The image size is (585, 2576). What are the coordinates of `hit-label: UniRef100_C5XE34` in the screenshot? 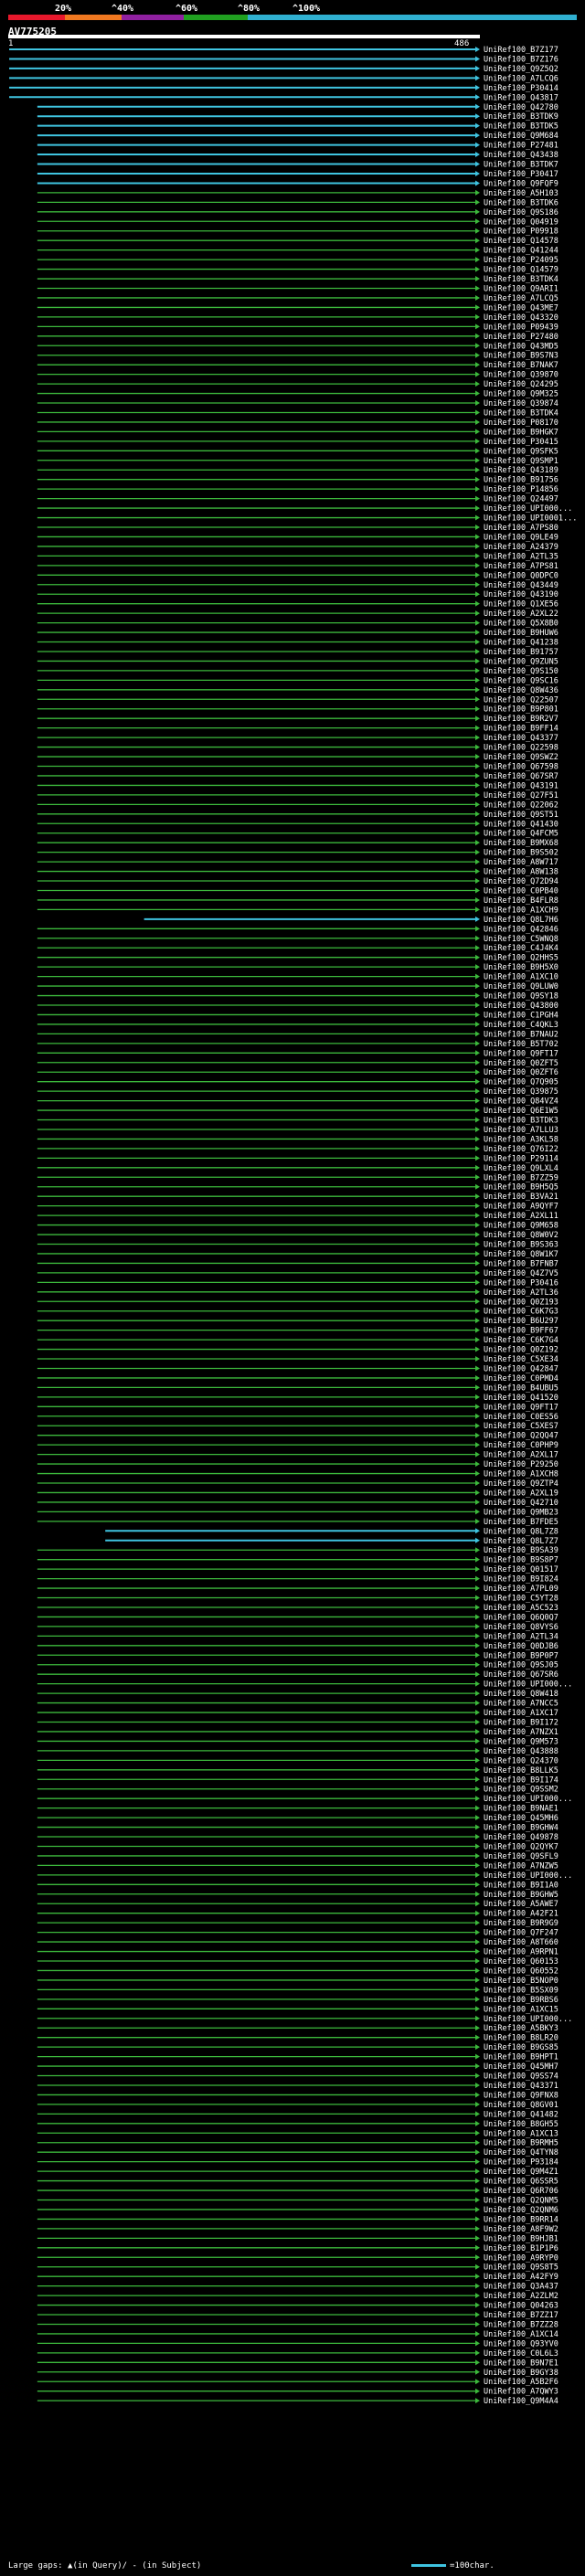 It's located at (521, 1359).